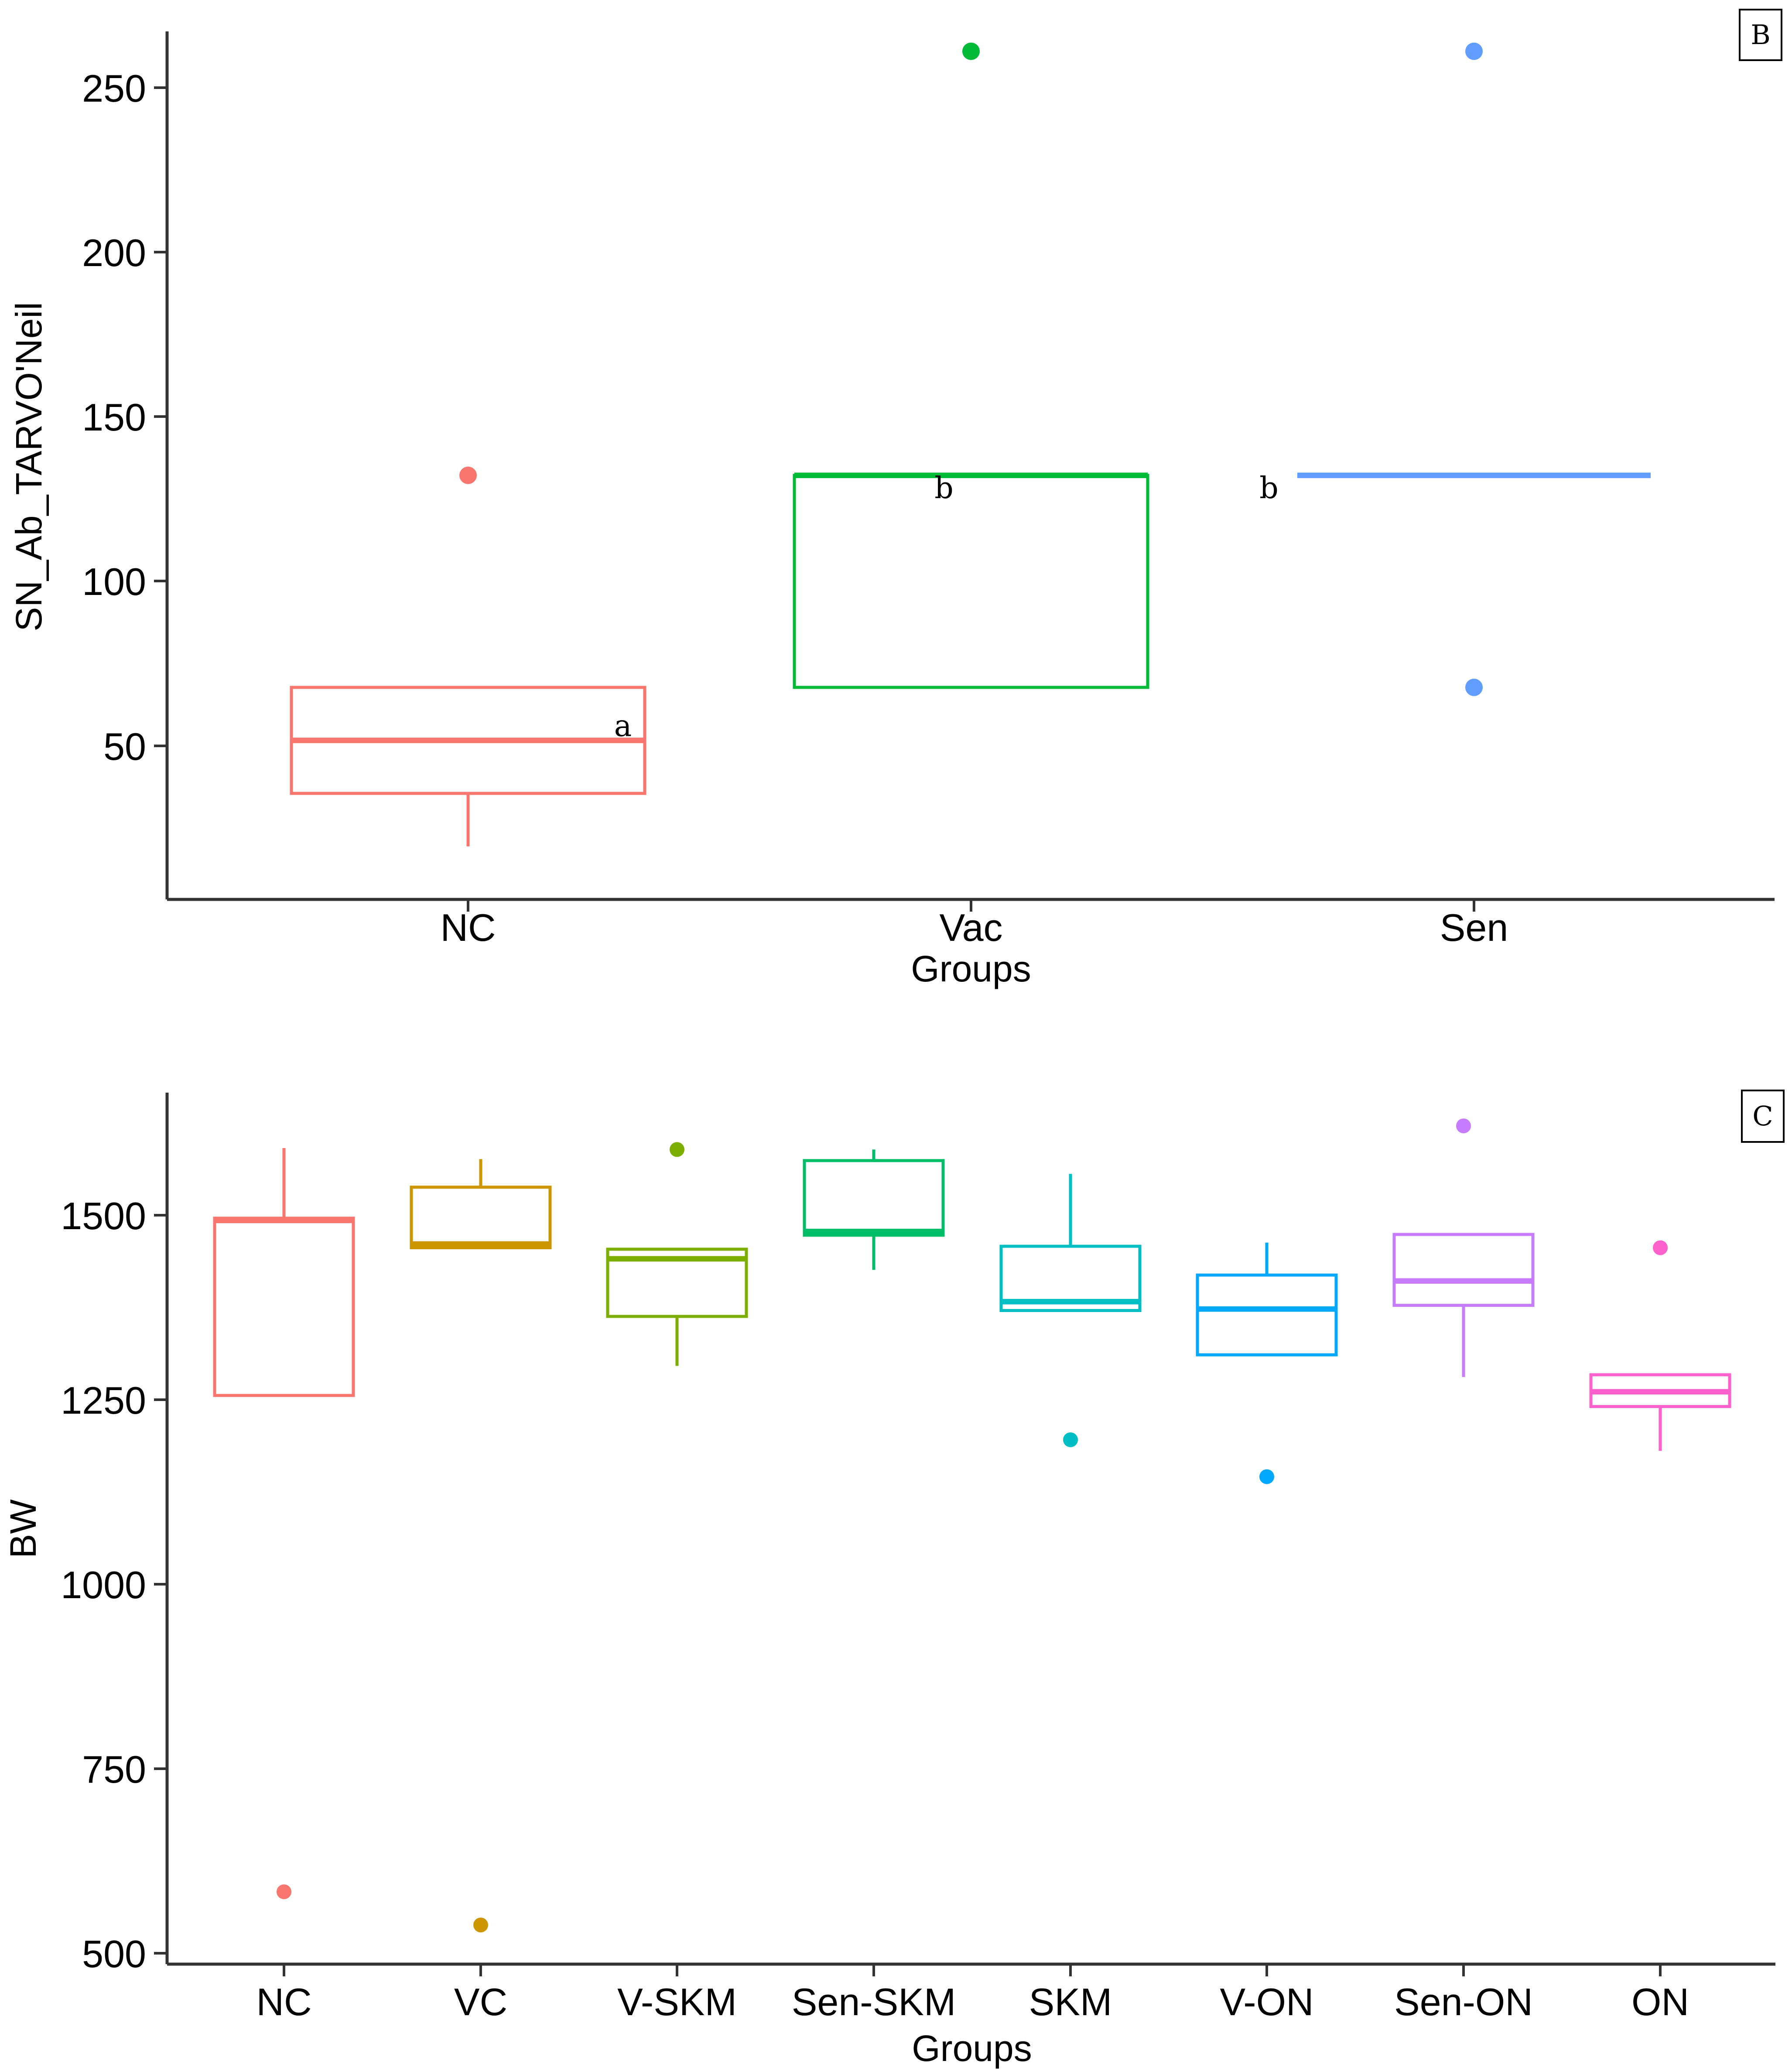 Image resolution: width=1792 pixels, height=2071 pixels. I want to click on x-tick-label: Sen, so click(1474, 927).